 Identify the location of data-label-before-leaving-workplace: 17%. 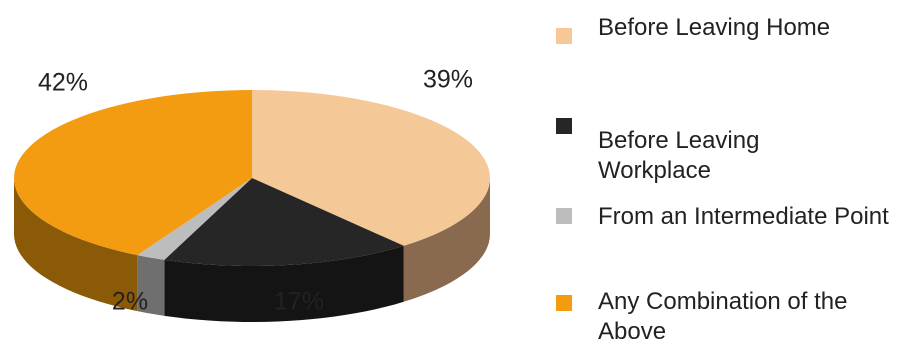
(299, 301).